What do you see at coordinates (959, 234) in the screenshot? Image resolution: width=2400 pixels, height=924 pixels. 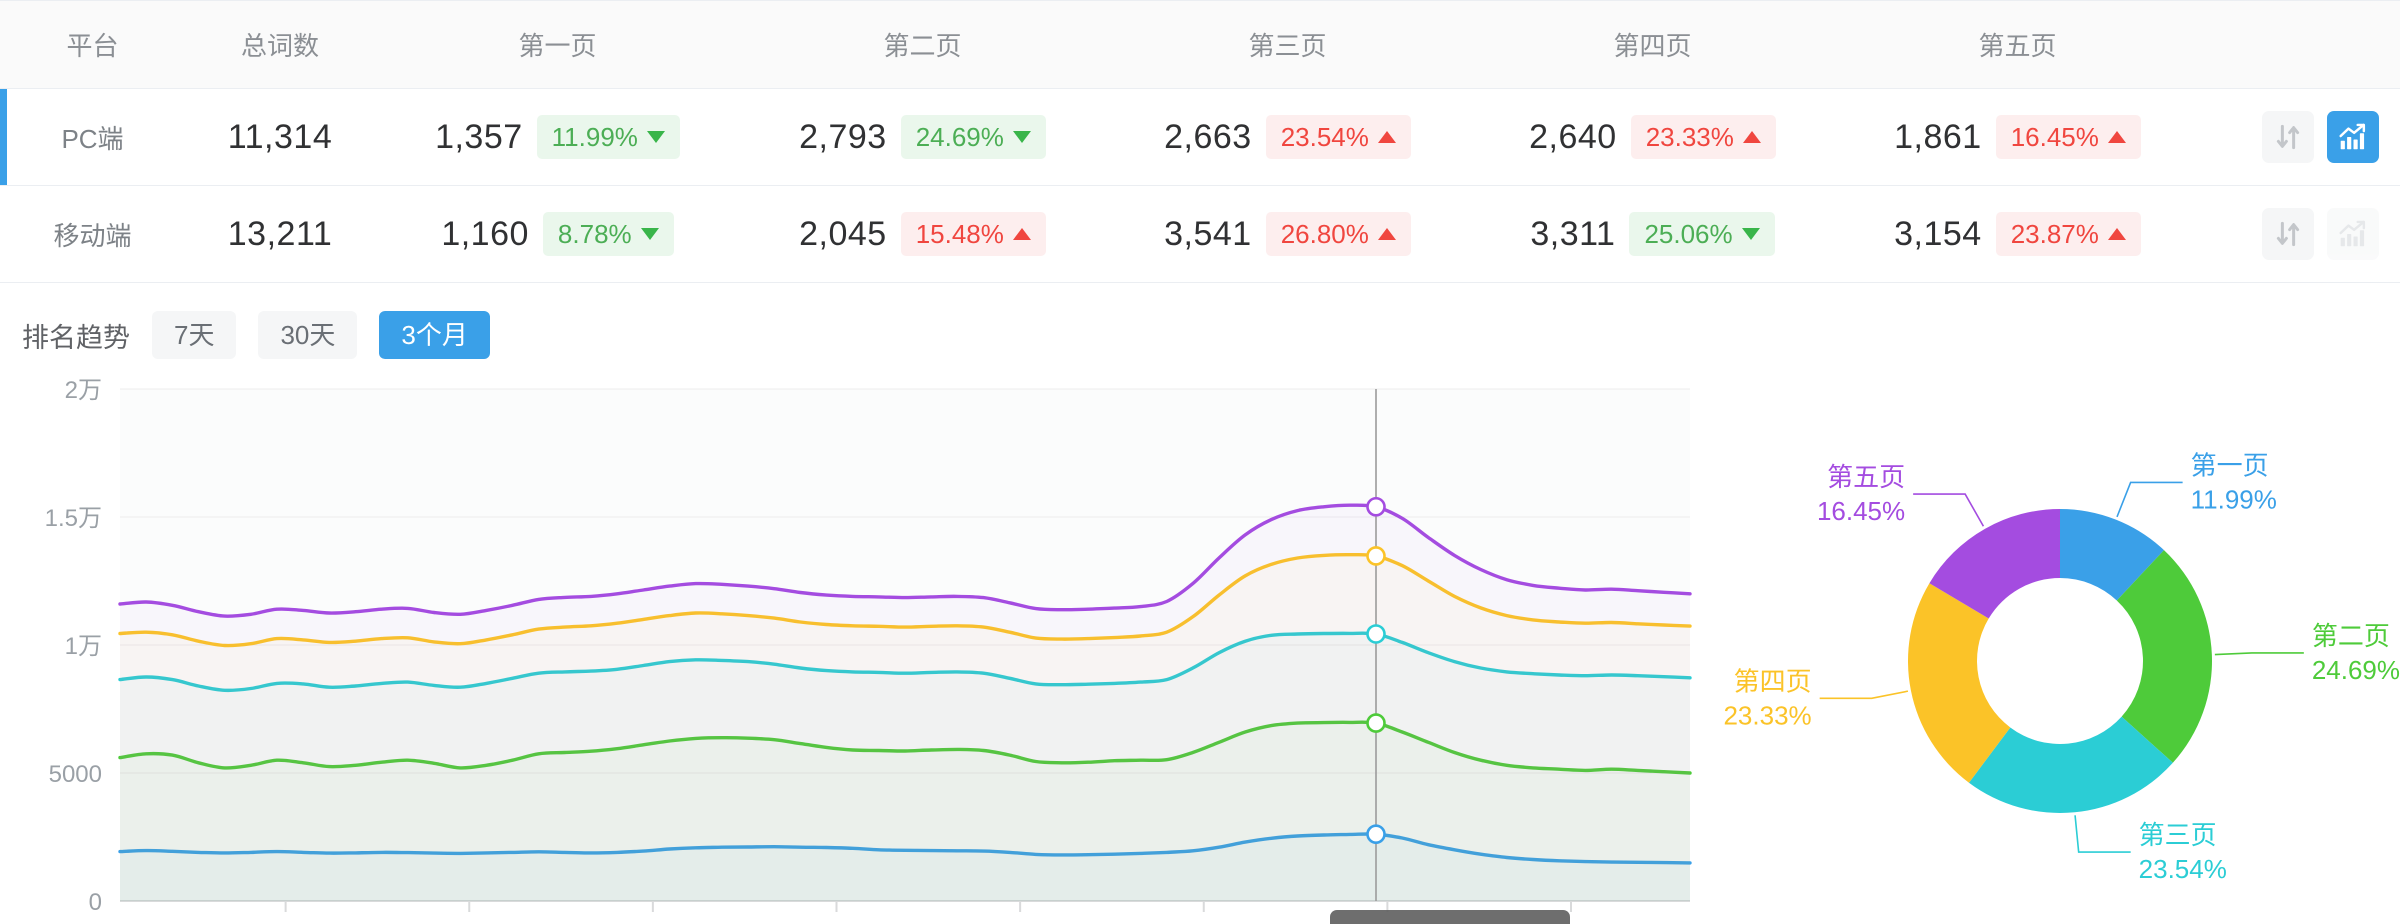 I see `pct-value: 15.48%` at bounding box center [959, 234].